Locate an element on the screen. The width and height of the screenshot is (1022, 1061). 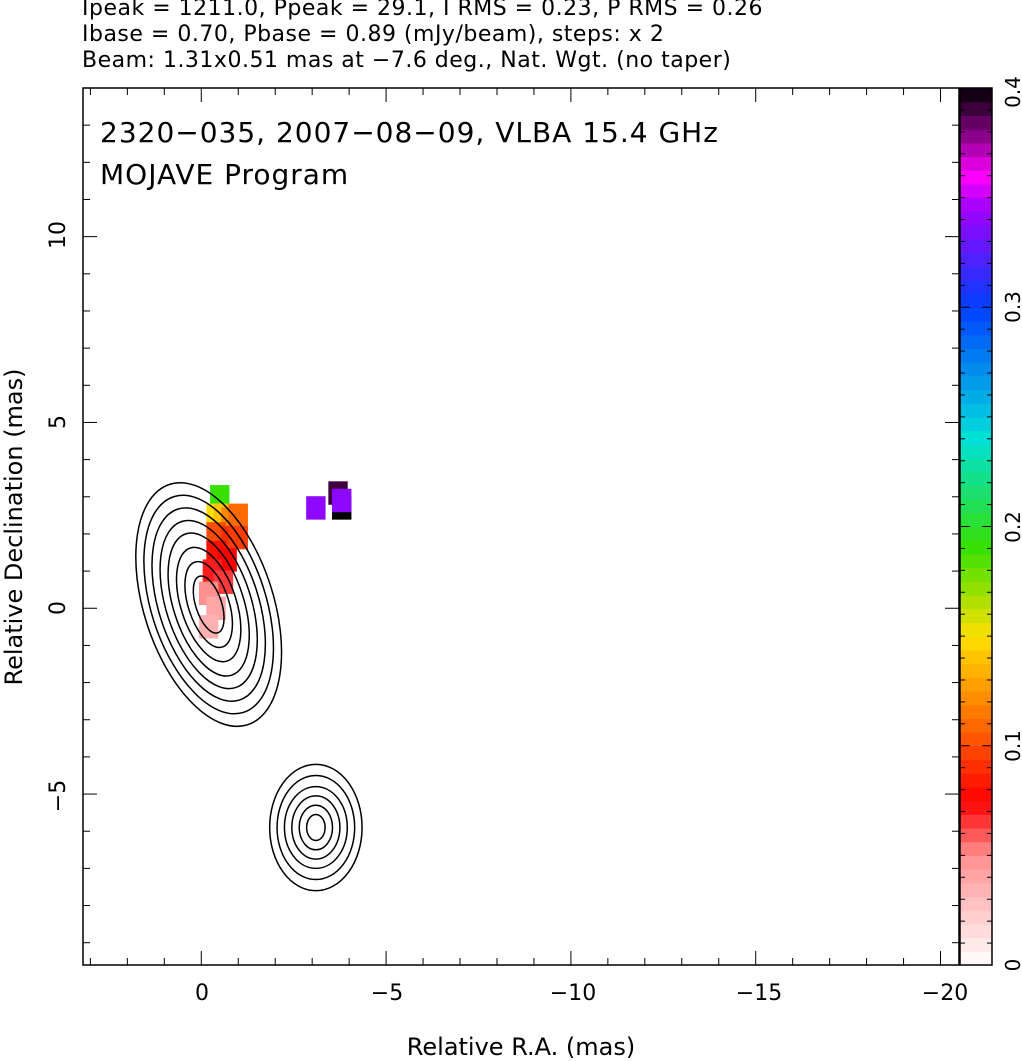
x-tick-label: −5 is located at coordinates (387, 993).